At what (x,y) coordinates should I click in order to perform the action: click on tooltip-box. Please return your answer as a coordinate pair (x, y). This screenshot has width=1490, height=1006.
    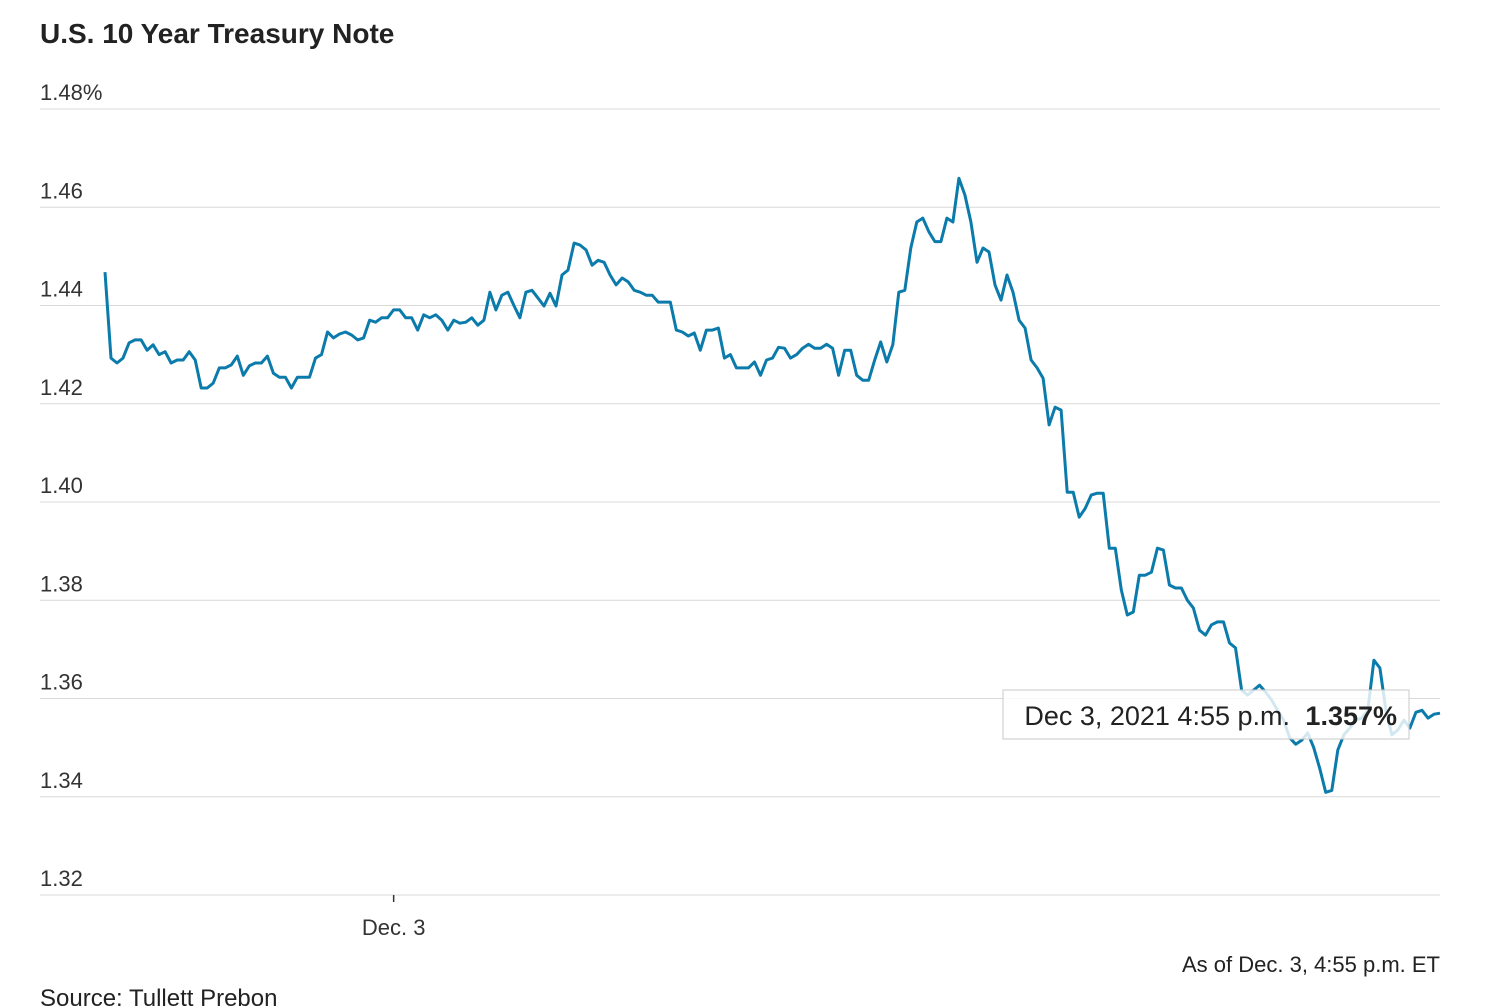
    Looking at the image, I should click on (1206, 714).